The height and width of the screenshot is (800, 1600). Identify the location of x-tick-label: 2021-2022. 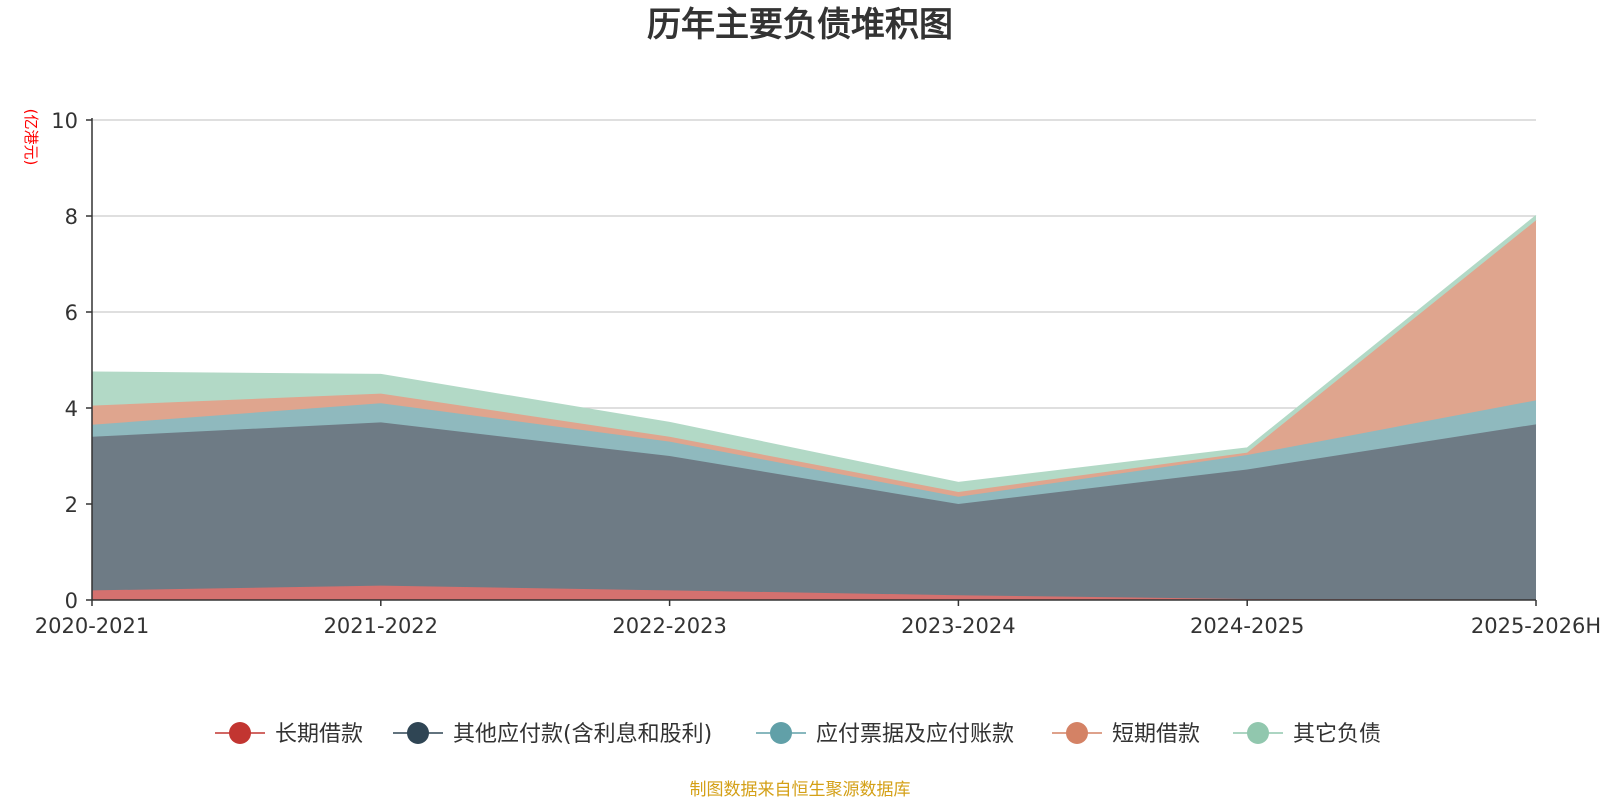
(381, 626).